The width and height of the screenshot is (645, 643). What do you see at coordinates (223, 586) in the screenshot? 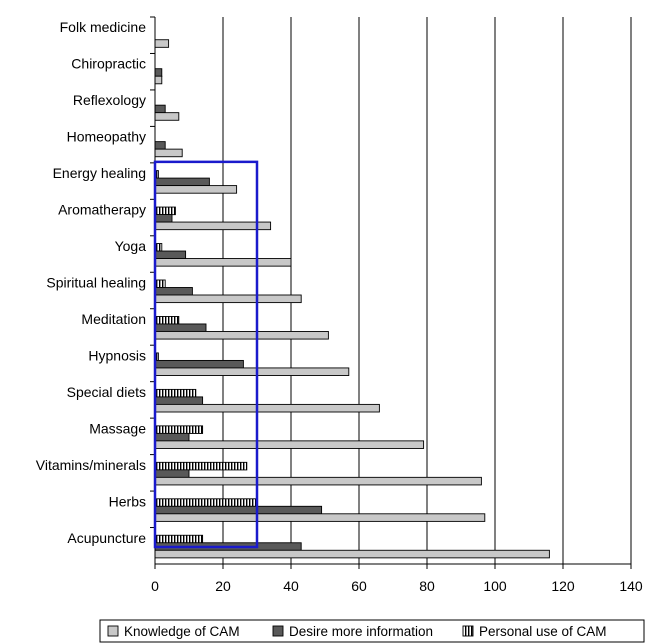
I see `x-tick-label: 20` at bounding box center [223, 586].